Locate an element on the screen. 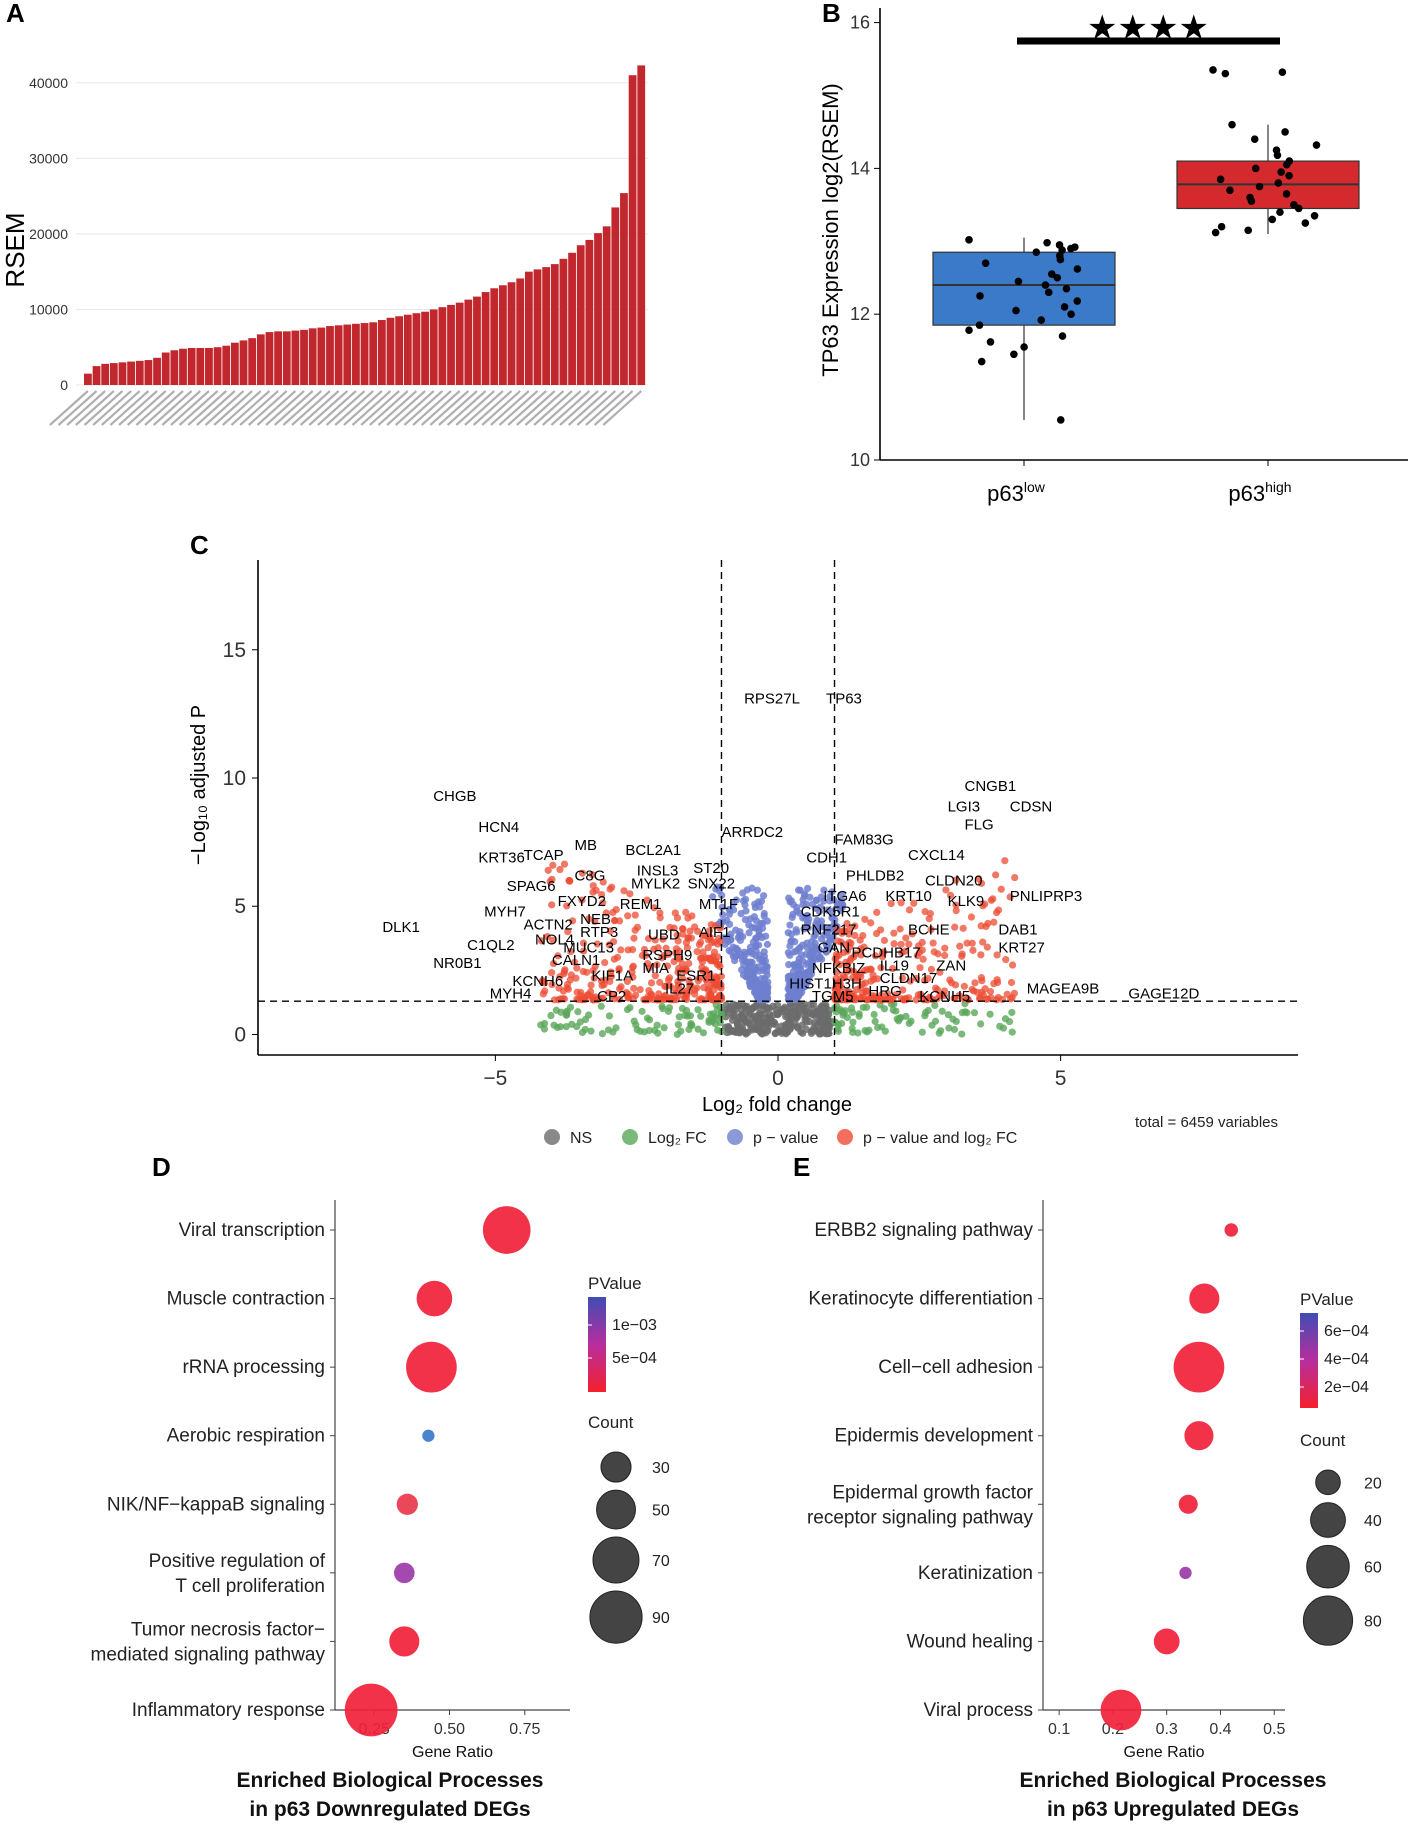 This screenshot has width=1418, height=1830. gene-label: KRT27 is located at coordinates (1021, 947).